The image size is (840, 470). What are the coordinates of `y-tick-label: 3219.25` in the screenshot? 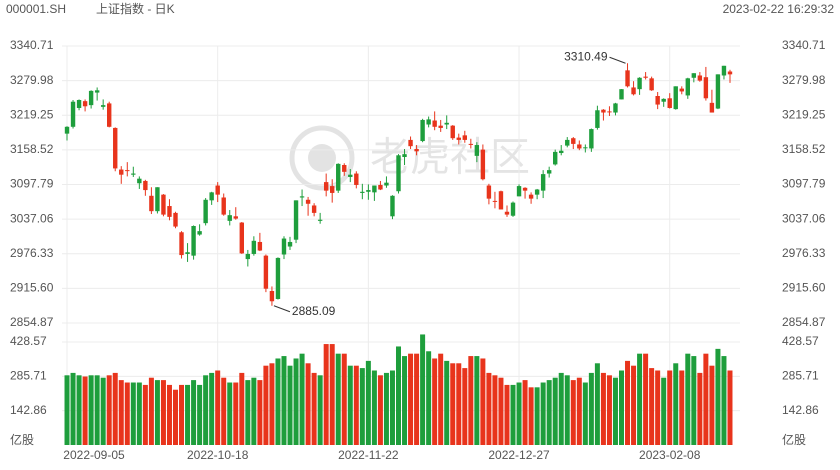 It's located at (32, 114).